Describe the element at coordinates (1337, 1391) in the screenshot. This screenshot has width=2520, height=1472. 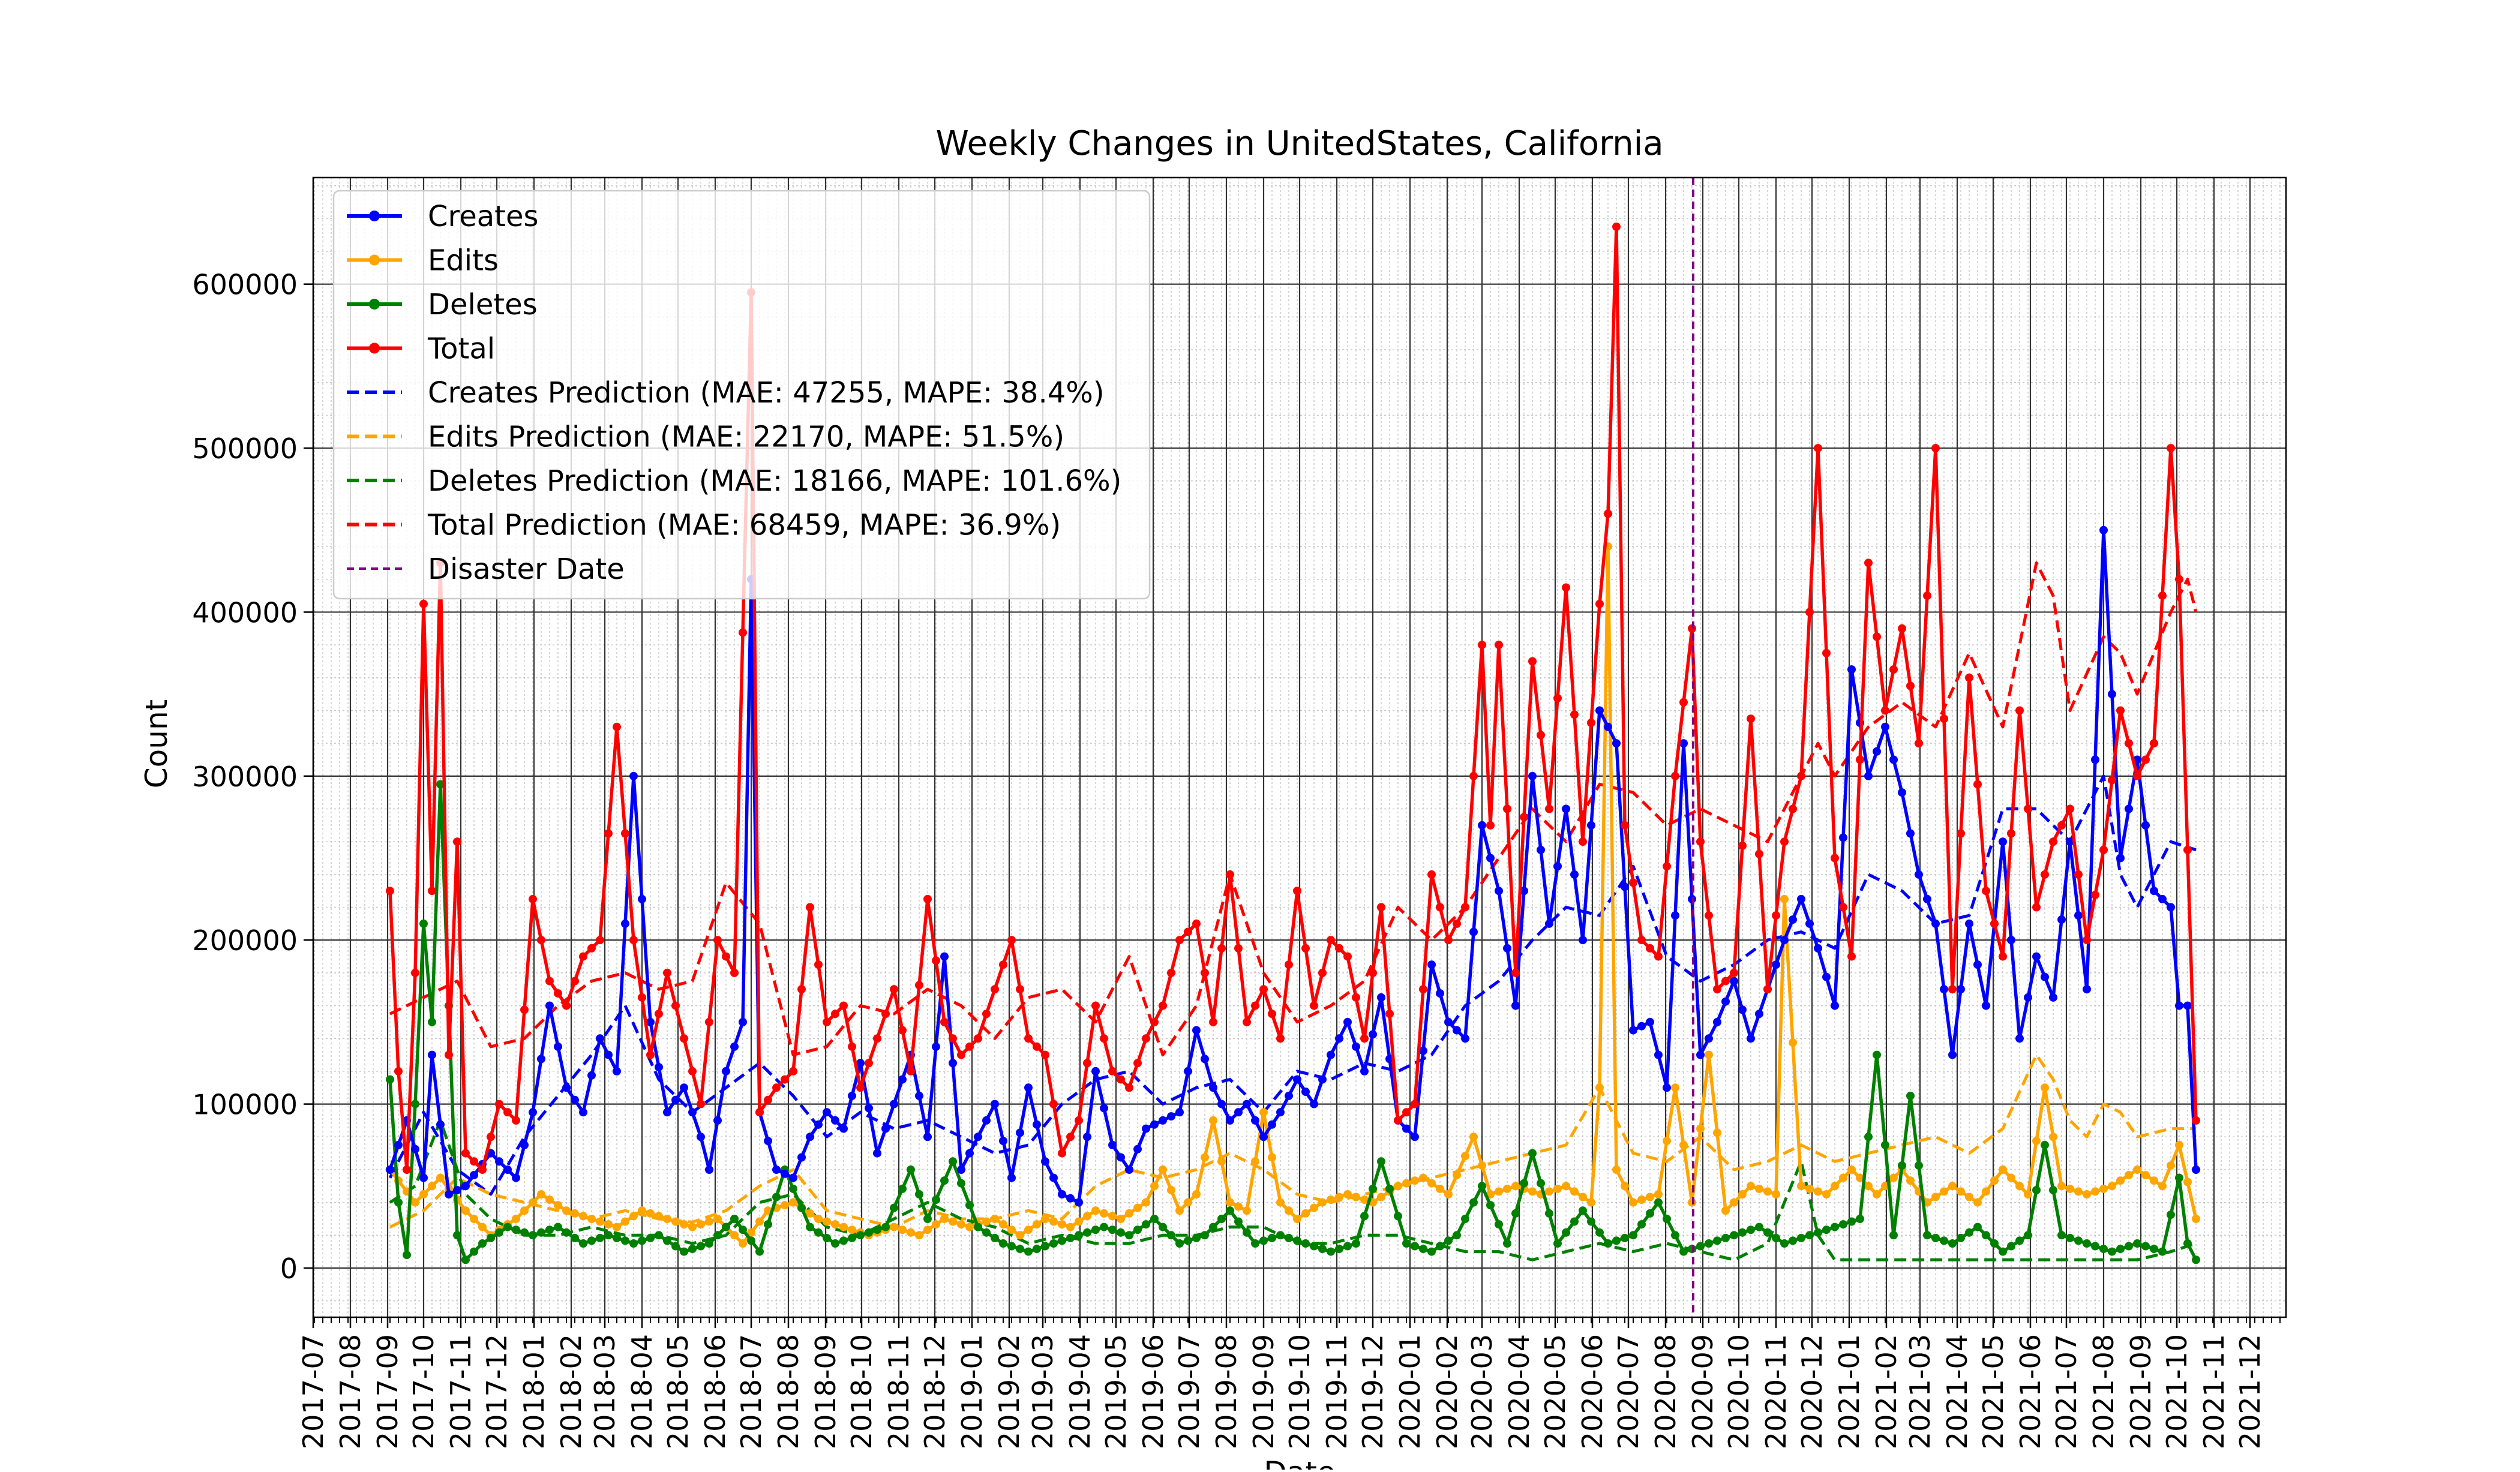
I see `x-tick-label: 2019-11` at that location.